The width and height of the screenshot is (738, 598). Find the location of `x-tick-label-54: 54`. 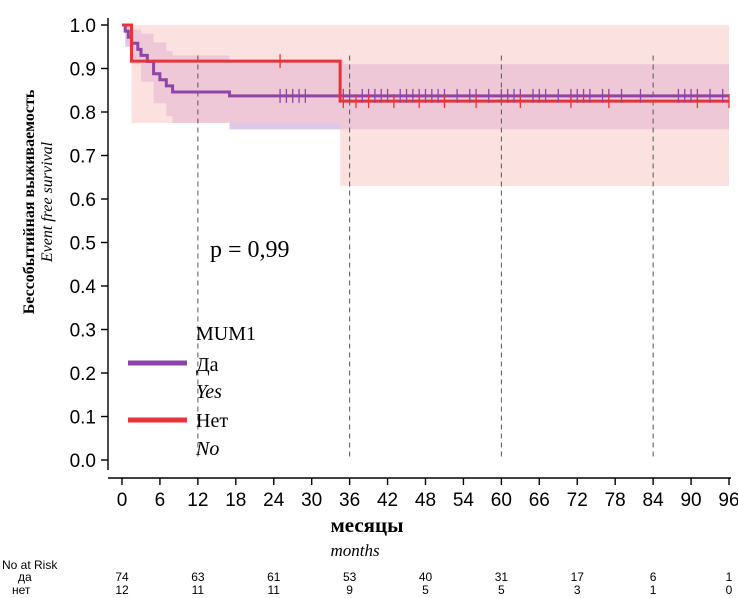

x-tick-label-54: 54 is located at coordinates (464, 500).